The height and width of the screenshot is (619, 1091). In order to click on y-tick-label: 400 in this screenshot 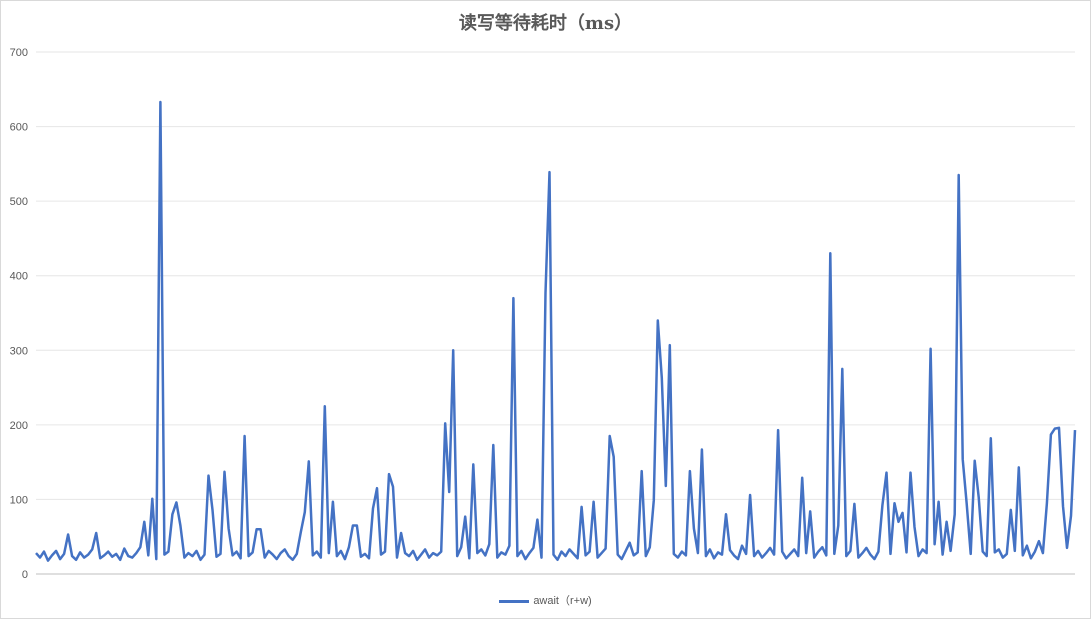, I will do `click(19, 277)`.